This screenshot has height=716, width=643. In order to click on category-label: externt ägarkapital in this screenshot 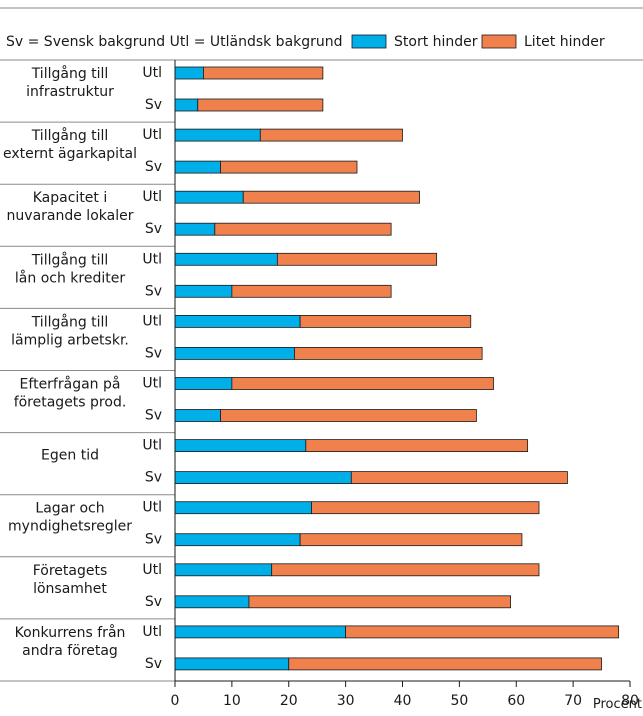, I will do `click(70, 154)`.